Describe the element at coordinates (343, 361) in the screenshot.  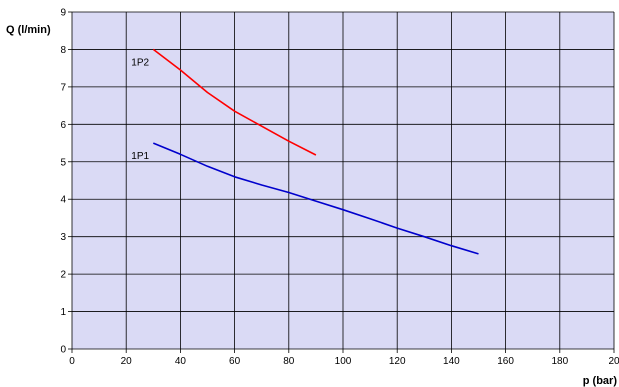
I see `x-tick-label: 100` at that location.